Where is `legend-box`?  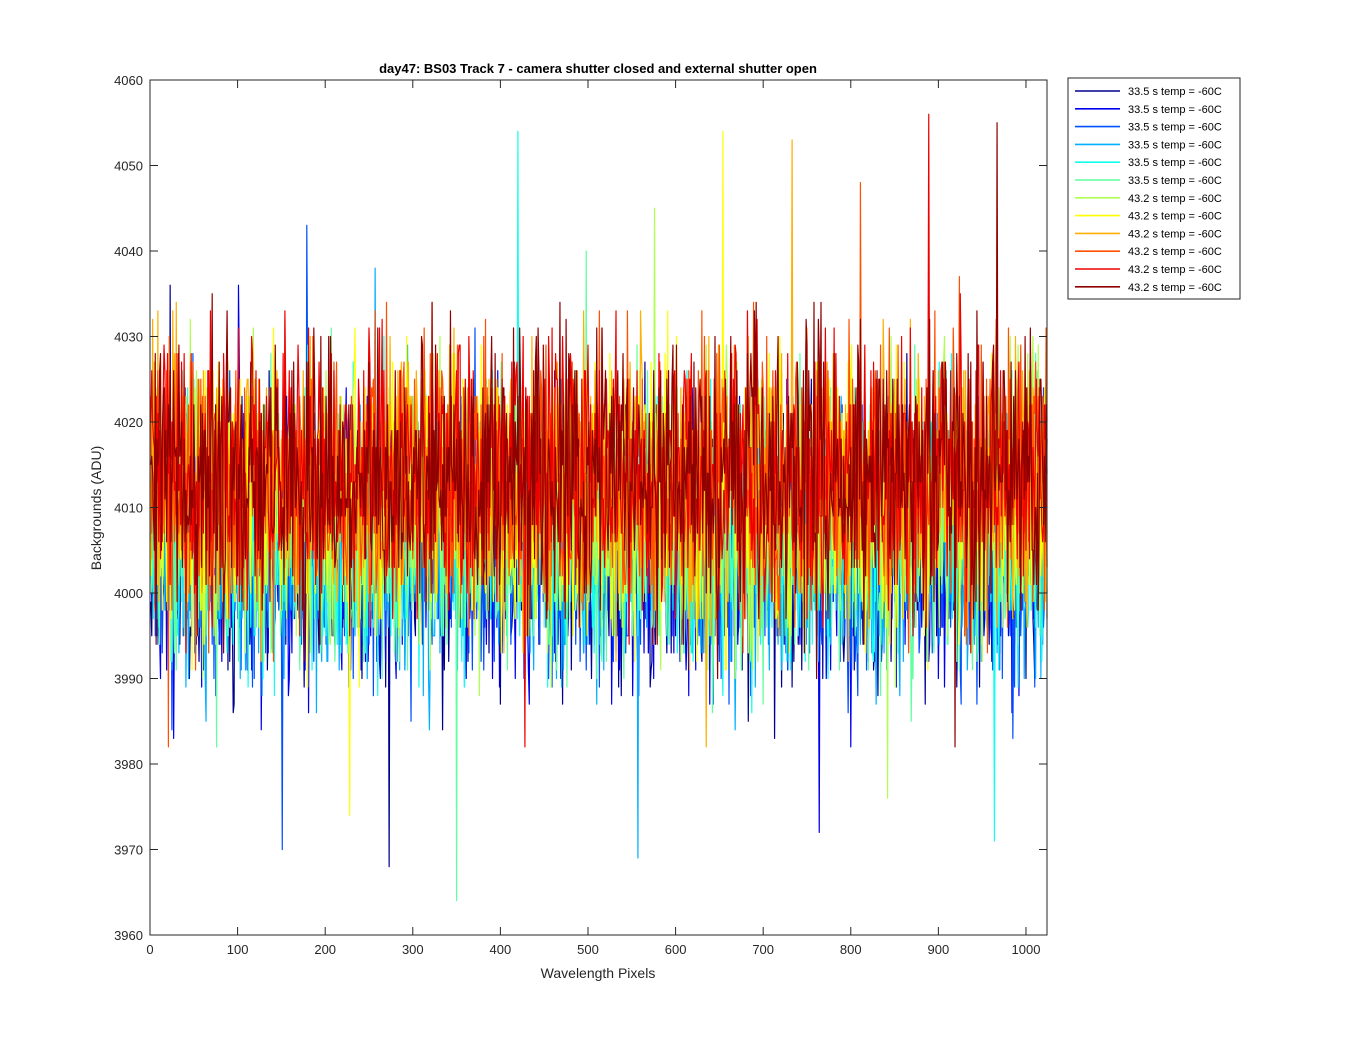 legend-box is located at coordinates (1154, 188).